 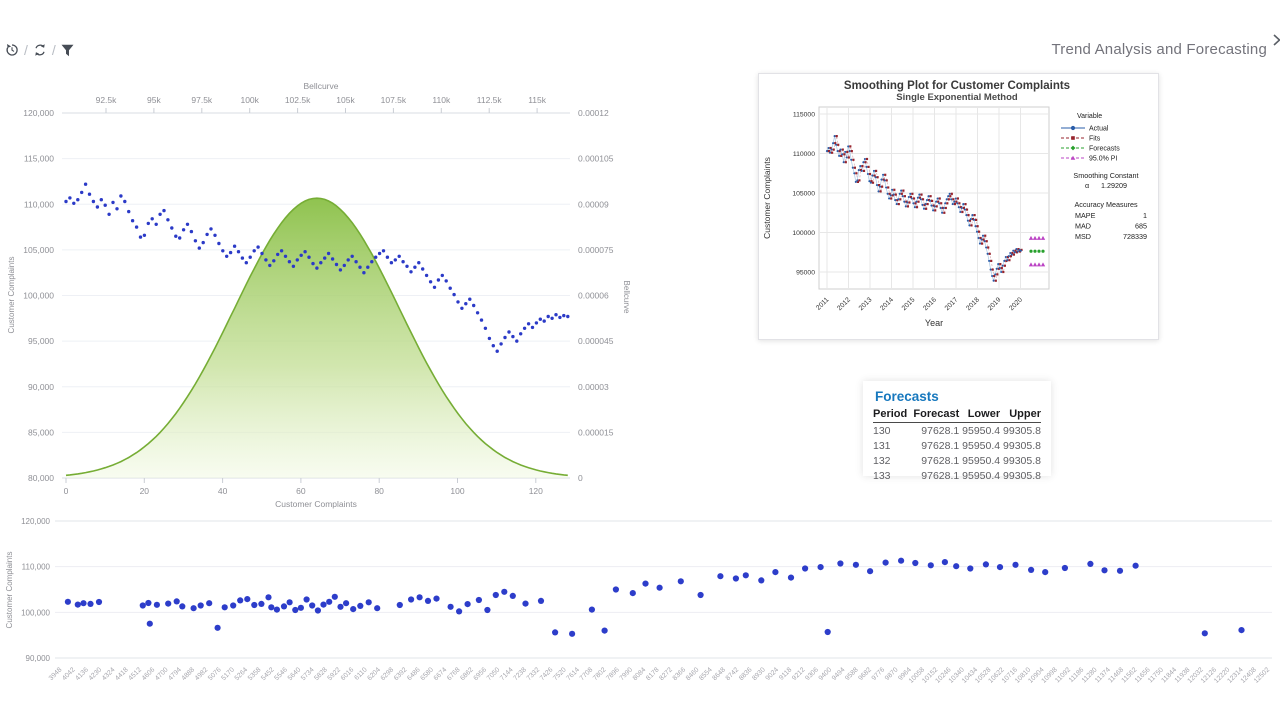 I want to click on svg-text: 7802, so click(x=600, y=674).